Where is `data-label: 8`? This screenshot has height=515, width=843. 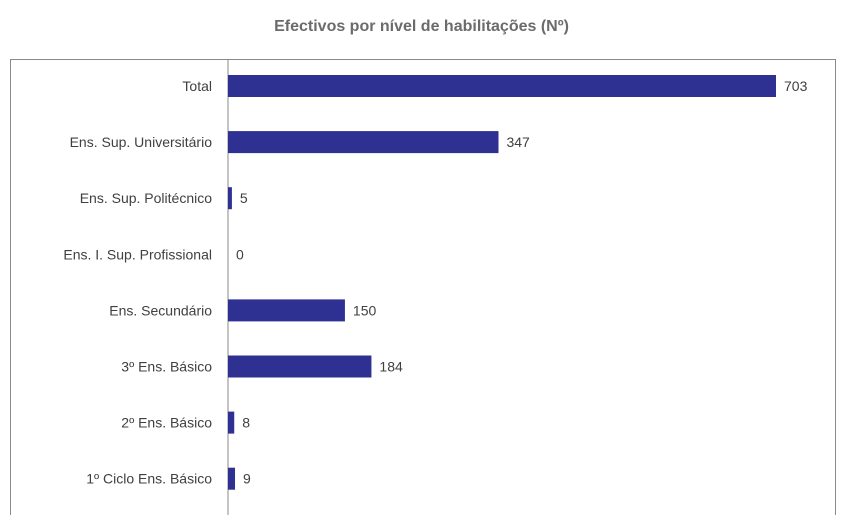
data-label: 8 is located at coordinates (246, 423).